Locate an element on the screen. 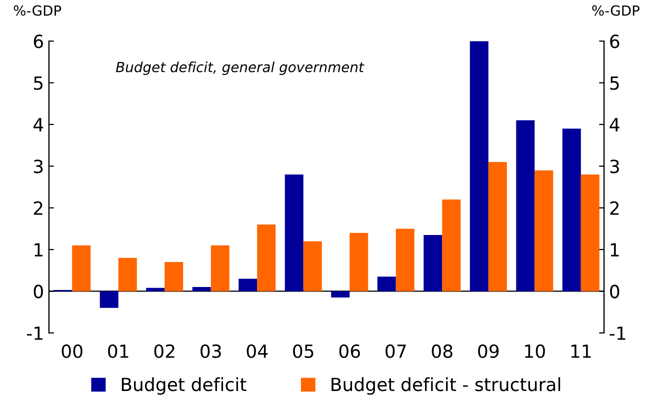 The image size is (653, 411). annotation: Budget deficit, general government is located at coordinates (240, 68).